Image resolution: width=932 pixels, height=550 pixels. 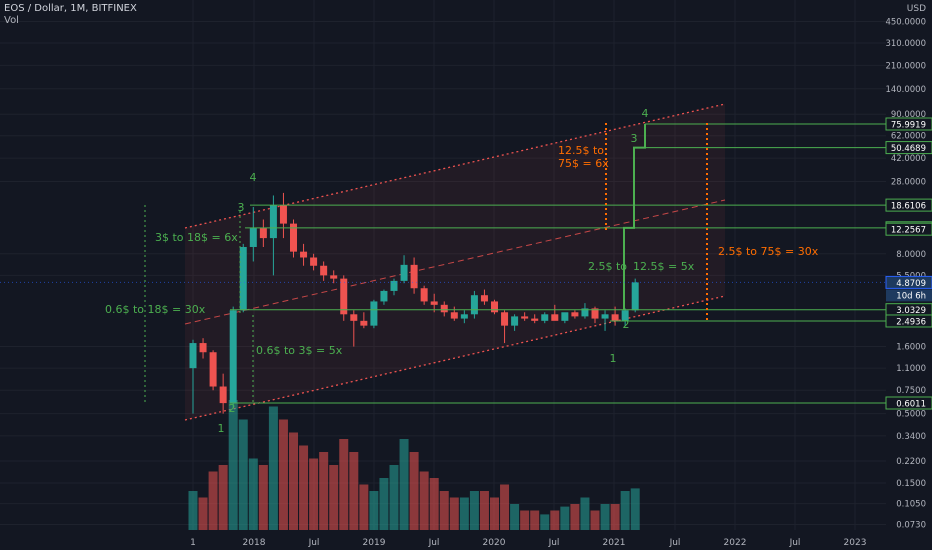 I want to click on y-tick-label: 1.1000, so click(x=911, y=369).